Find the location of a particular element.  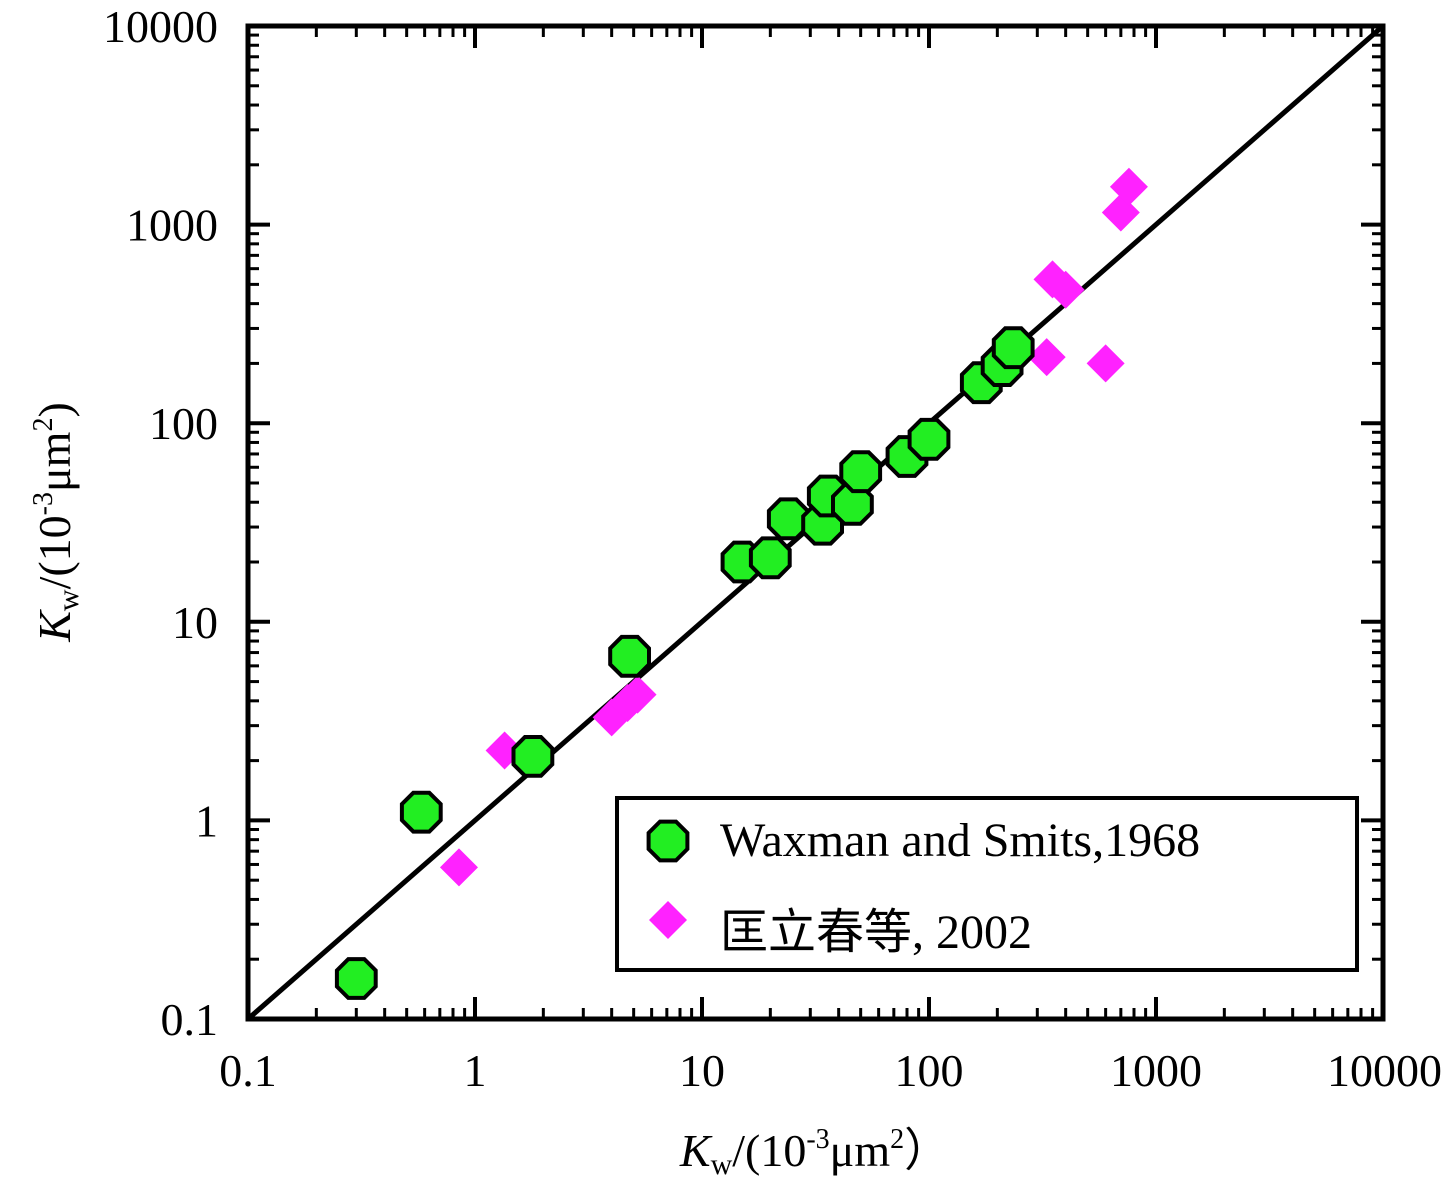

x-tick-label: 100 is located at coordinates (929, 1070).